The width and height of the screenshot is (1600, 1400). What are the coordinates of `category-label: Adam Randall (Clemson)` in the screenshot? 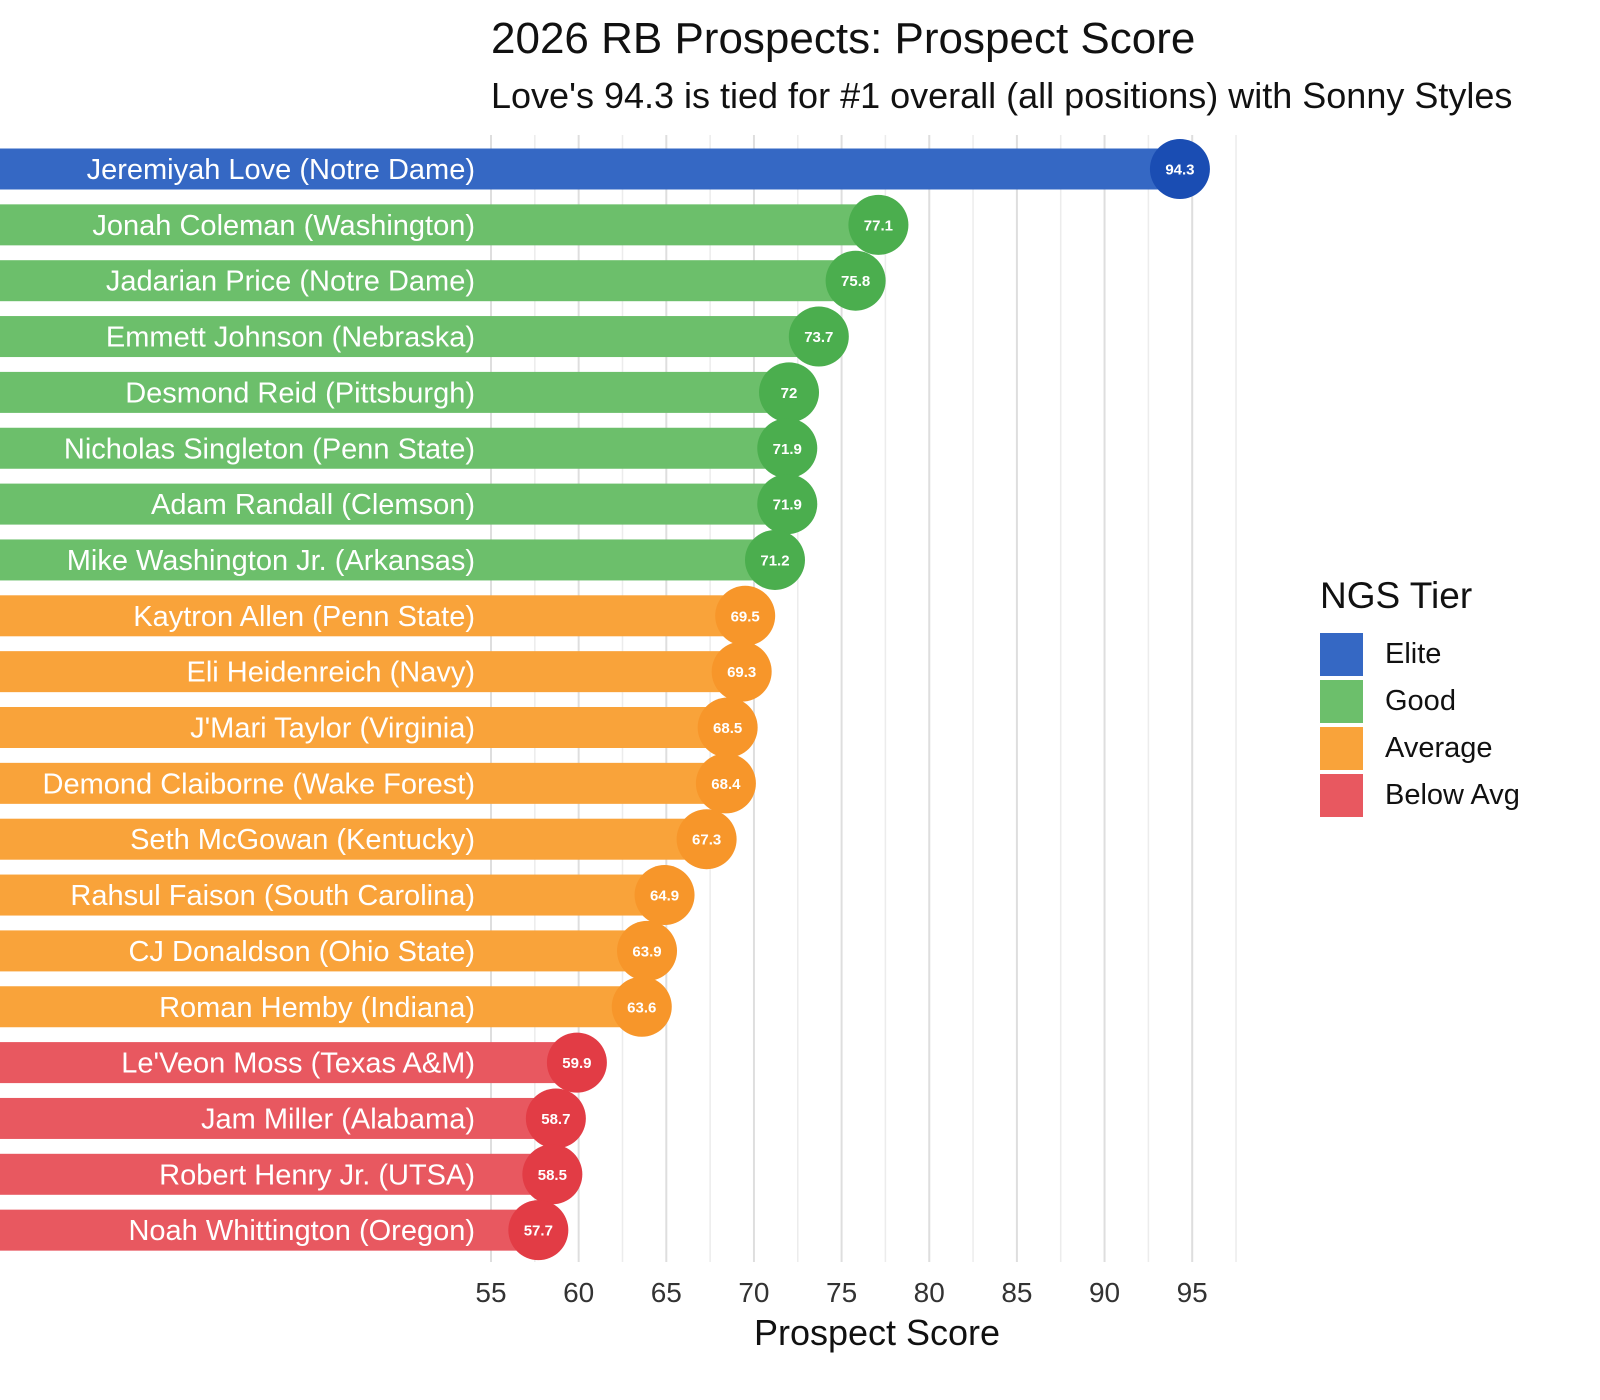 It's located at (313, 505).